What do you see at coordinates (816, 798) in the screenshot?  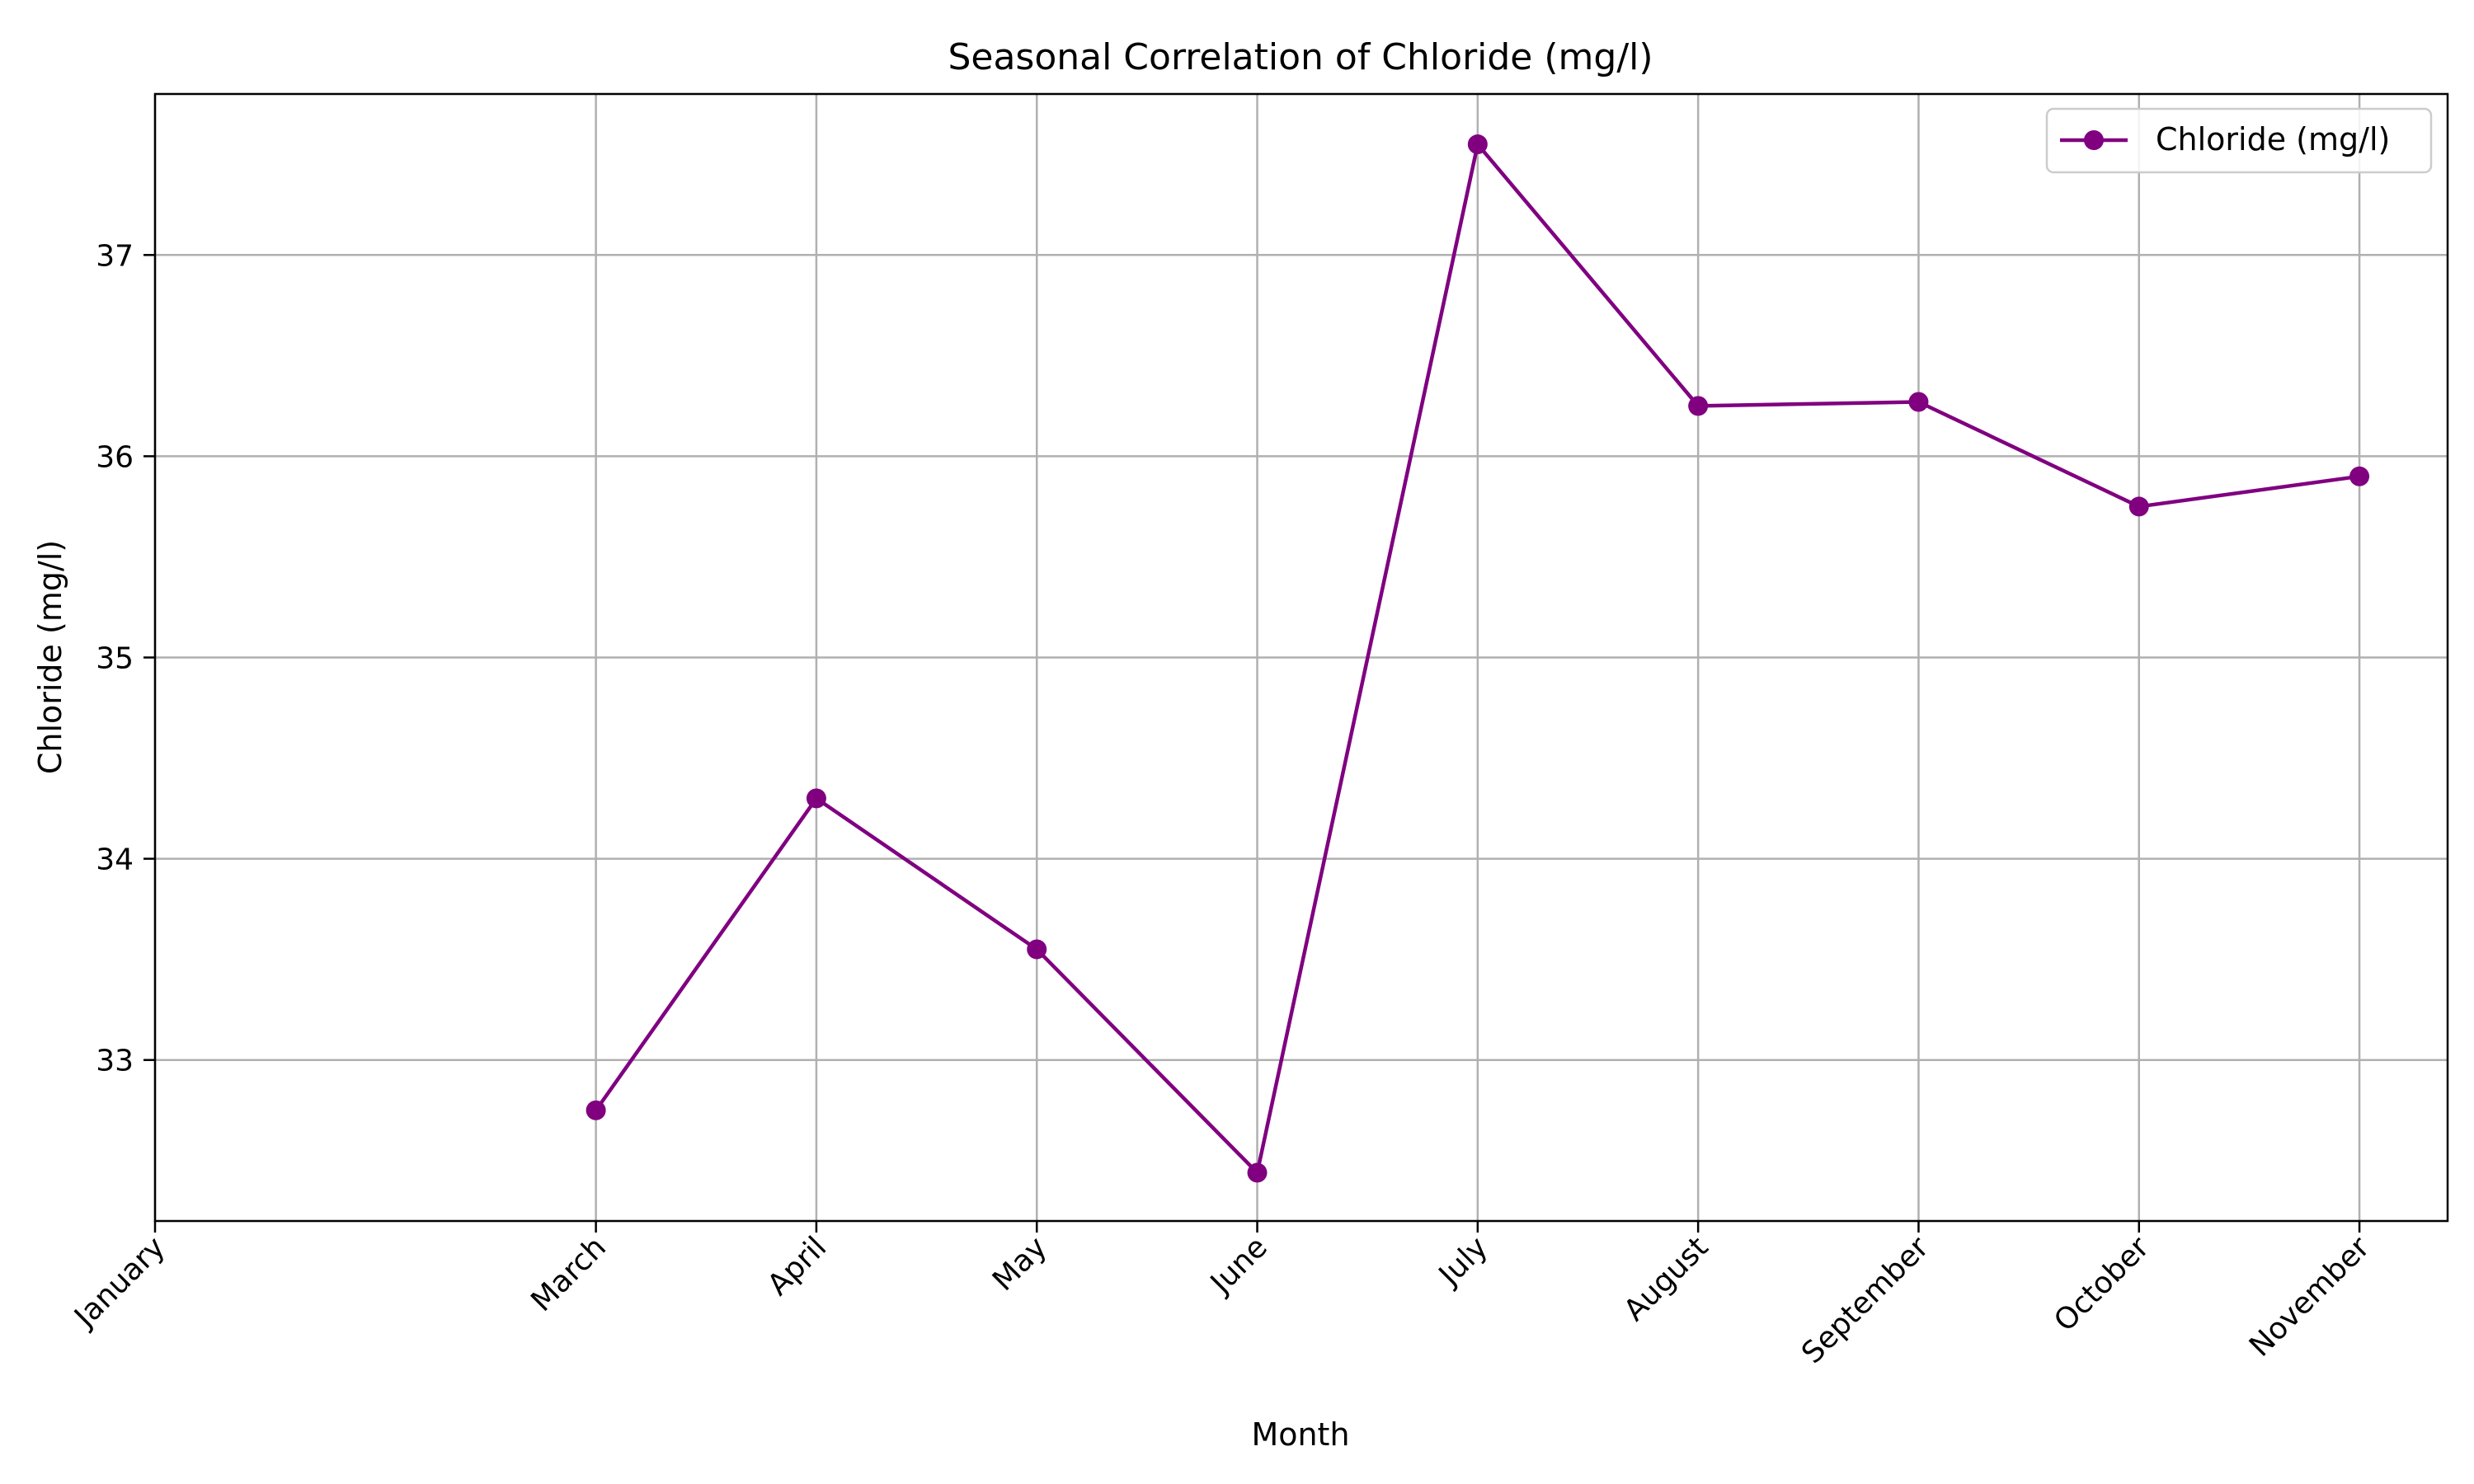 I see `data-point-april` at bounding box center [816, 798].